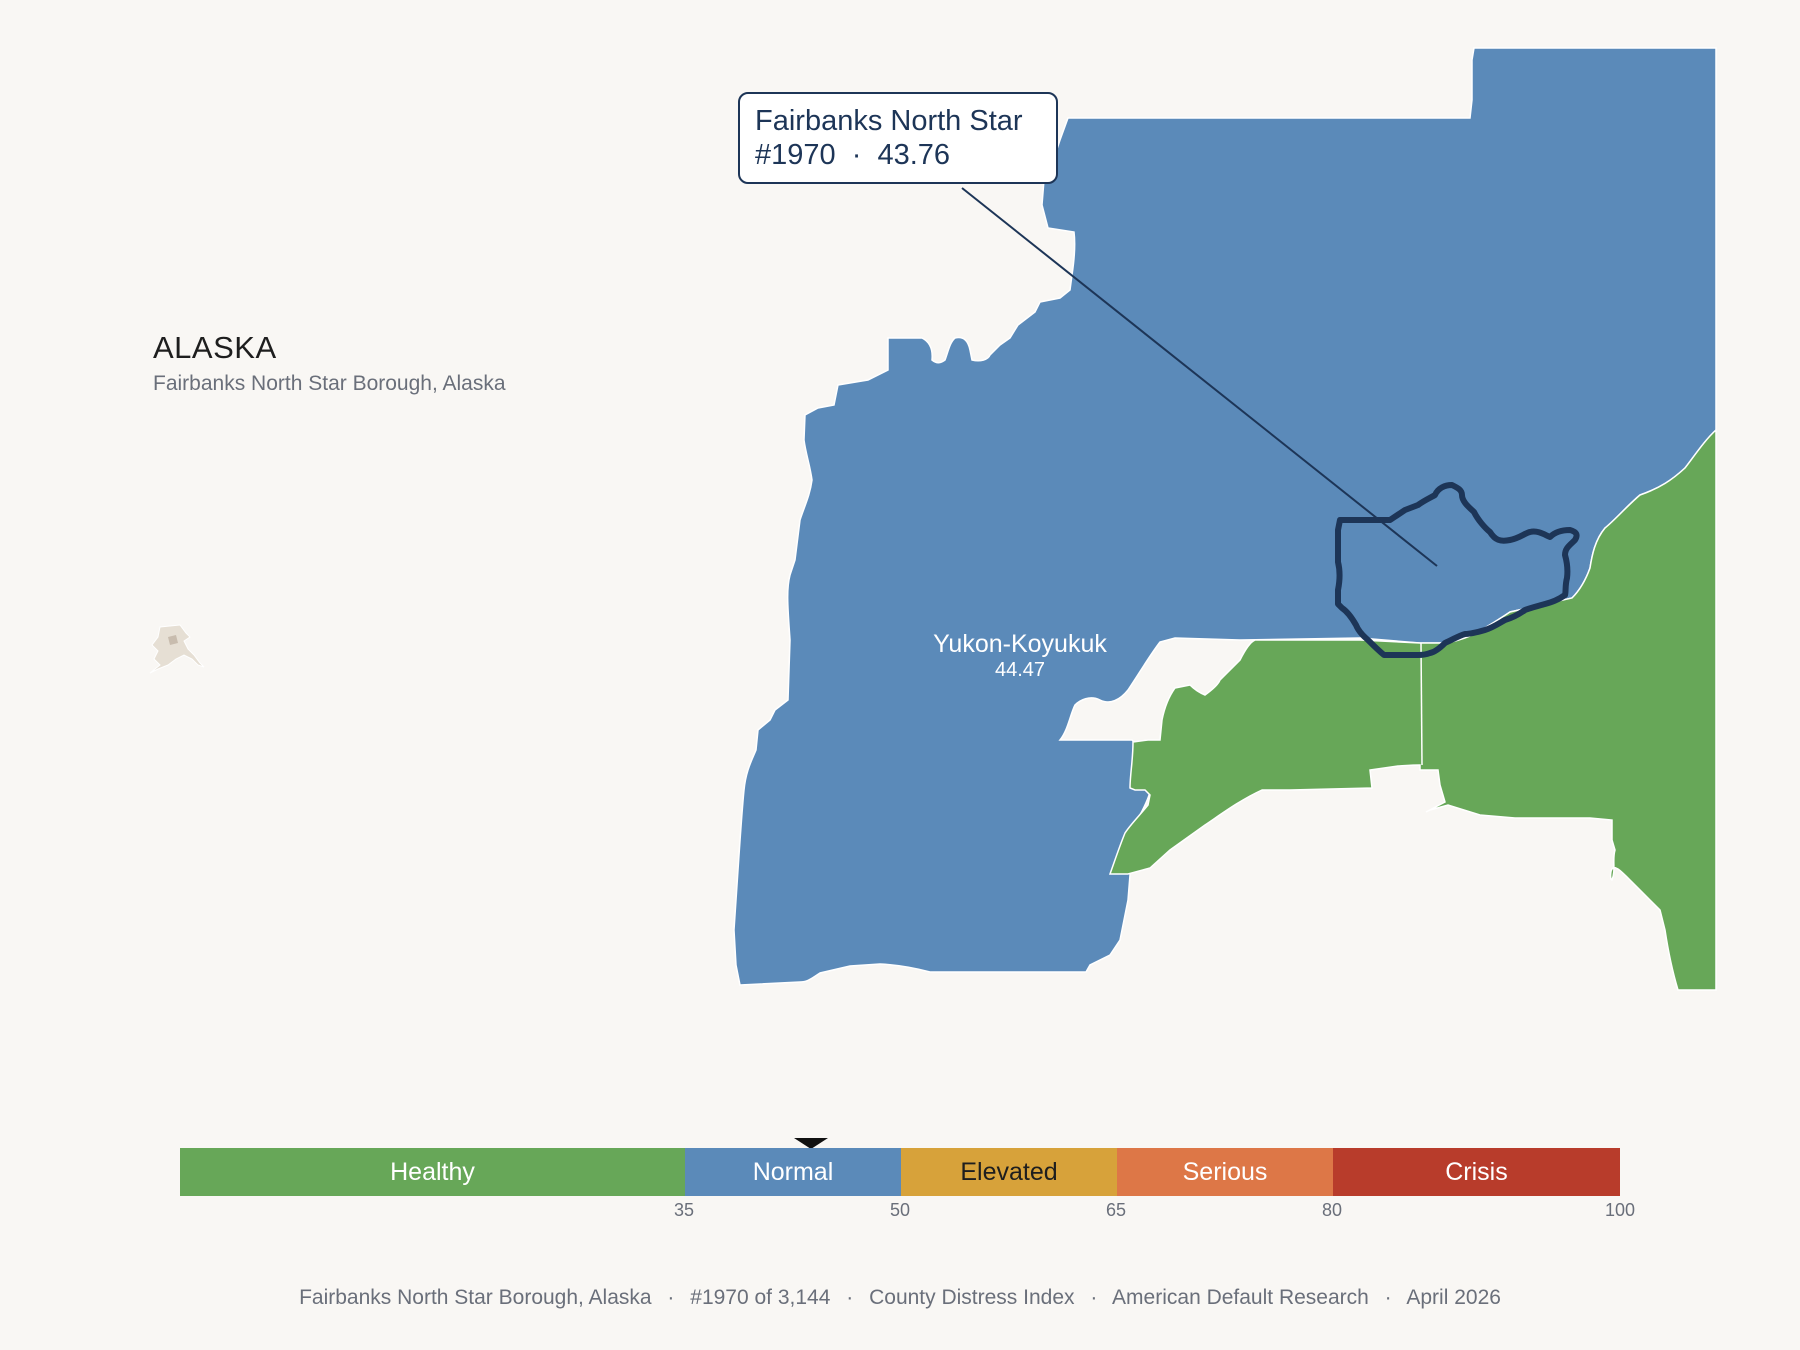 The width and height of the screenshot is (1800, 1350). What do you see at coordinates (684, 1210) in the screenshot?
I see `legend-tick-35: 35` at bounding box center [684, 1210].